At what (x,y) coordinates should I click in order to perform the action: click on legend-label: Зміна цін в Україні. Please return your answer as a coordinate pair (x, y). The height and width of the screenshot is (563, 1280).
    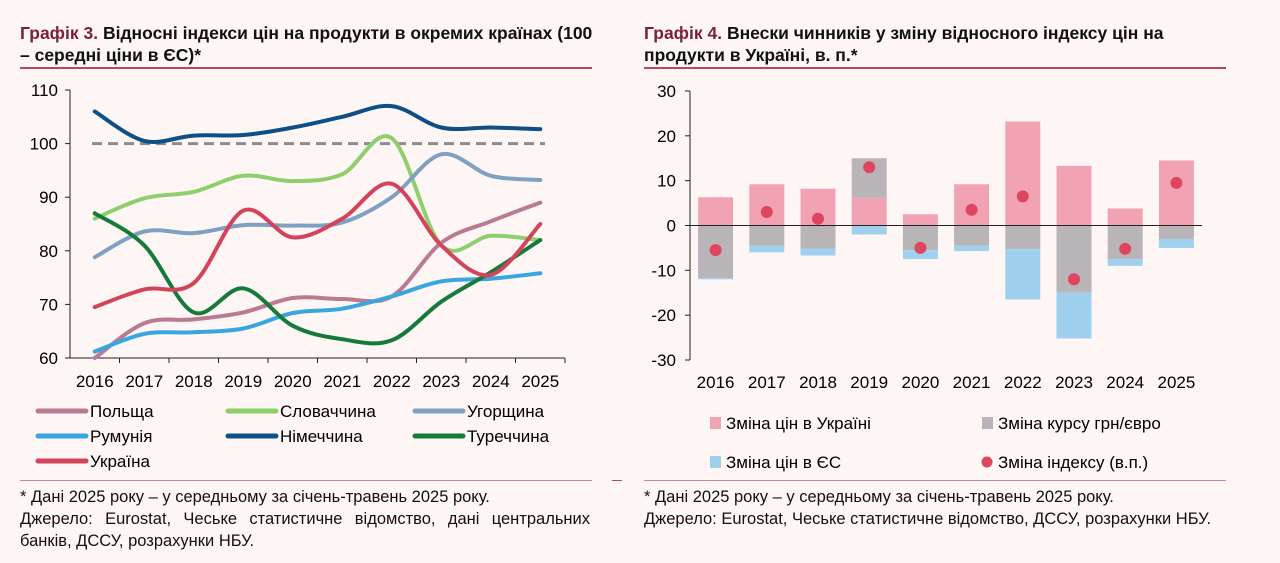
    Looking at the image, I should click on (798, 423).